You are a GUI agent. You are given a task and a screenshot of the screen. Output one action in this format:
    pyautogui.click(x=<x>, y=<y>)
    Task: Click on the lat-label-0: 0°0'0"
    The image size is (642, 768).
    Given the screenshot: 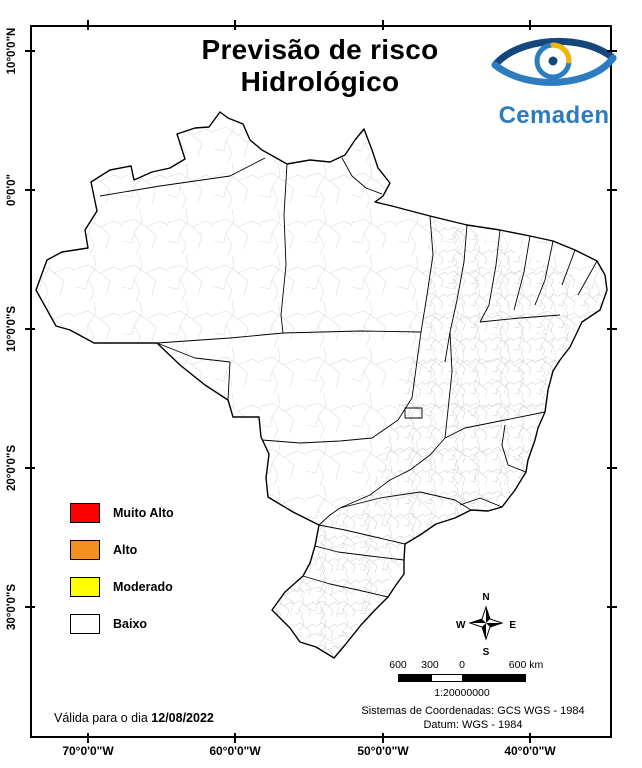 What is the action you would take?
    pyautogui.click(x=12, y=190)
    